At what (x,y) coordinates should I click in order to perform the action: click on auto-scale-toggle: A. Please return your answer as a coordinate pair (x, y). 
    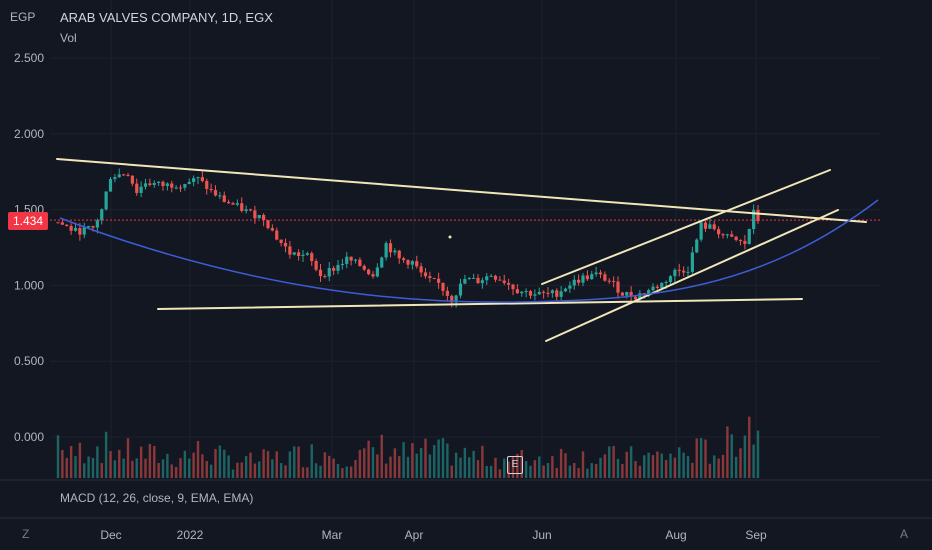
    Looking at the image, I should click on (904, 534).